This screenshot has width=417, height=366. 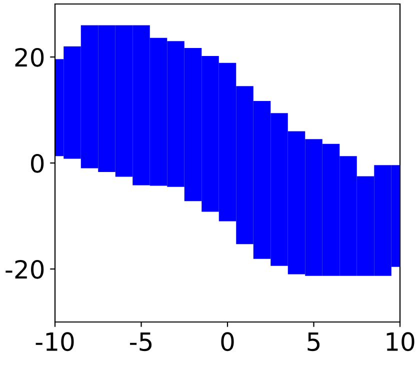 What do you see at coordinates (141, 342) in the screenshot?
I see `x-tick-label: -5` at bounding box center [141, 342].